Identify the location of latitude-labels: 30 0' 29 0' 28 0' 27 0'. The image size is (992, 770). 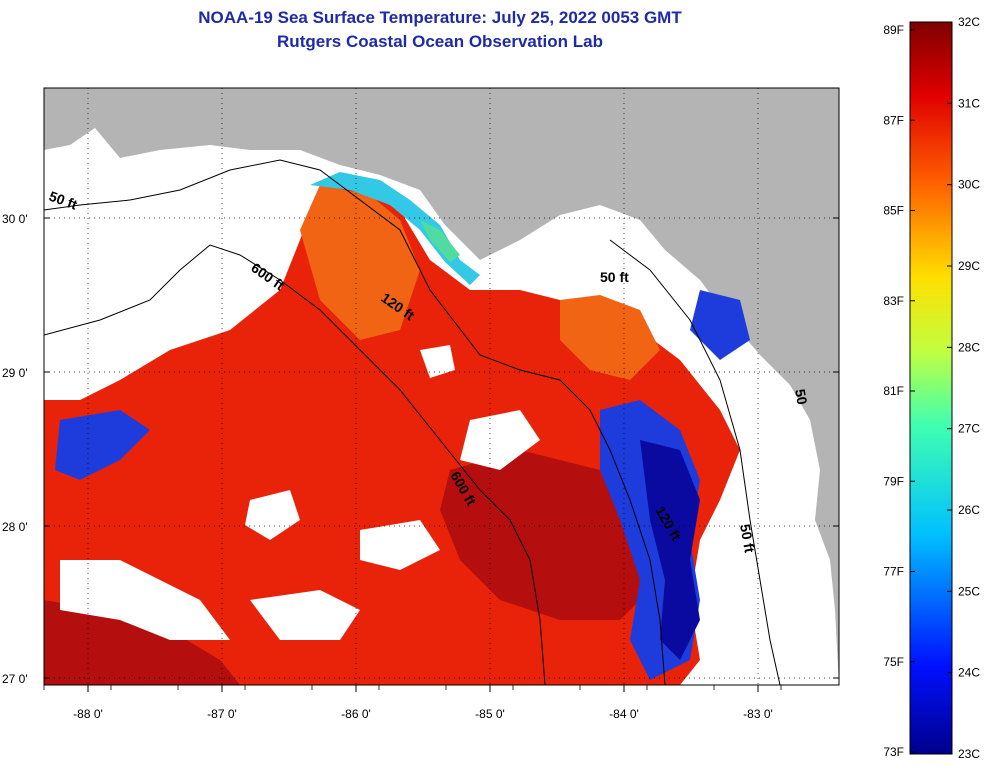
(15, 449).